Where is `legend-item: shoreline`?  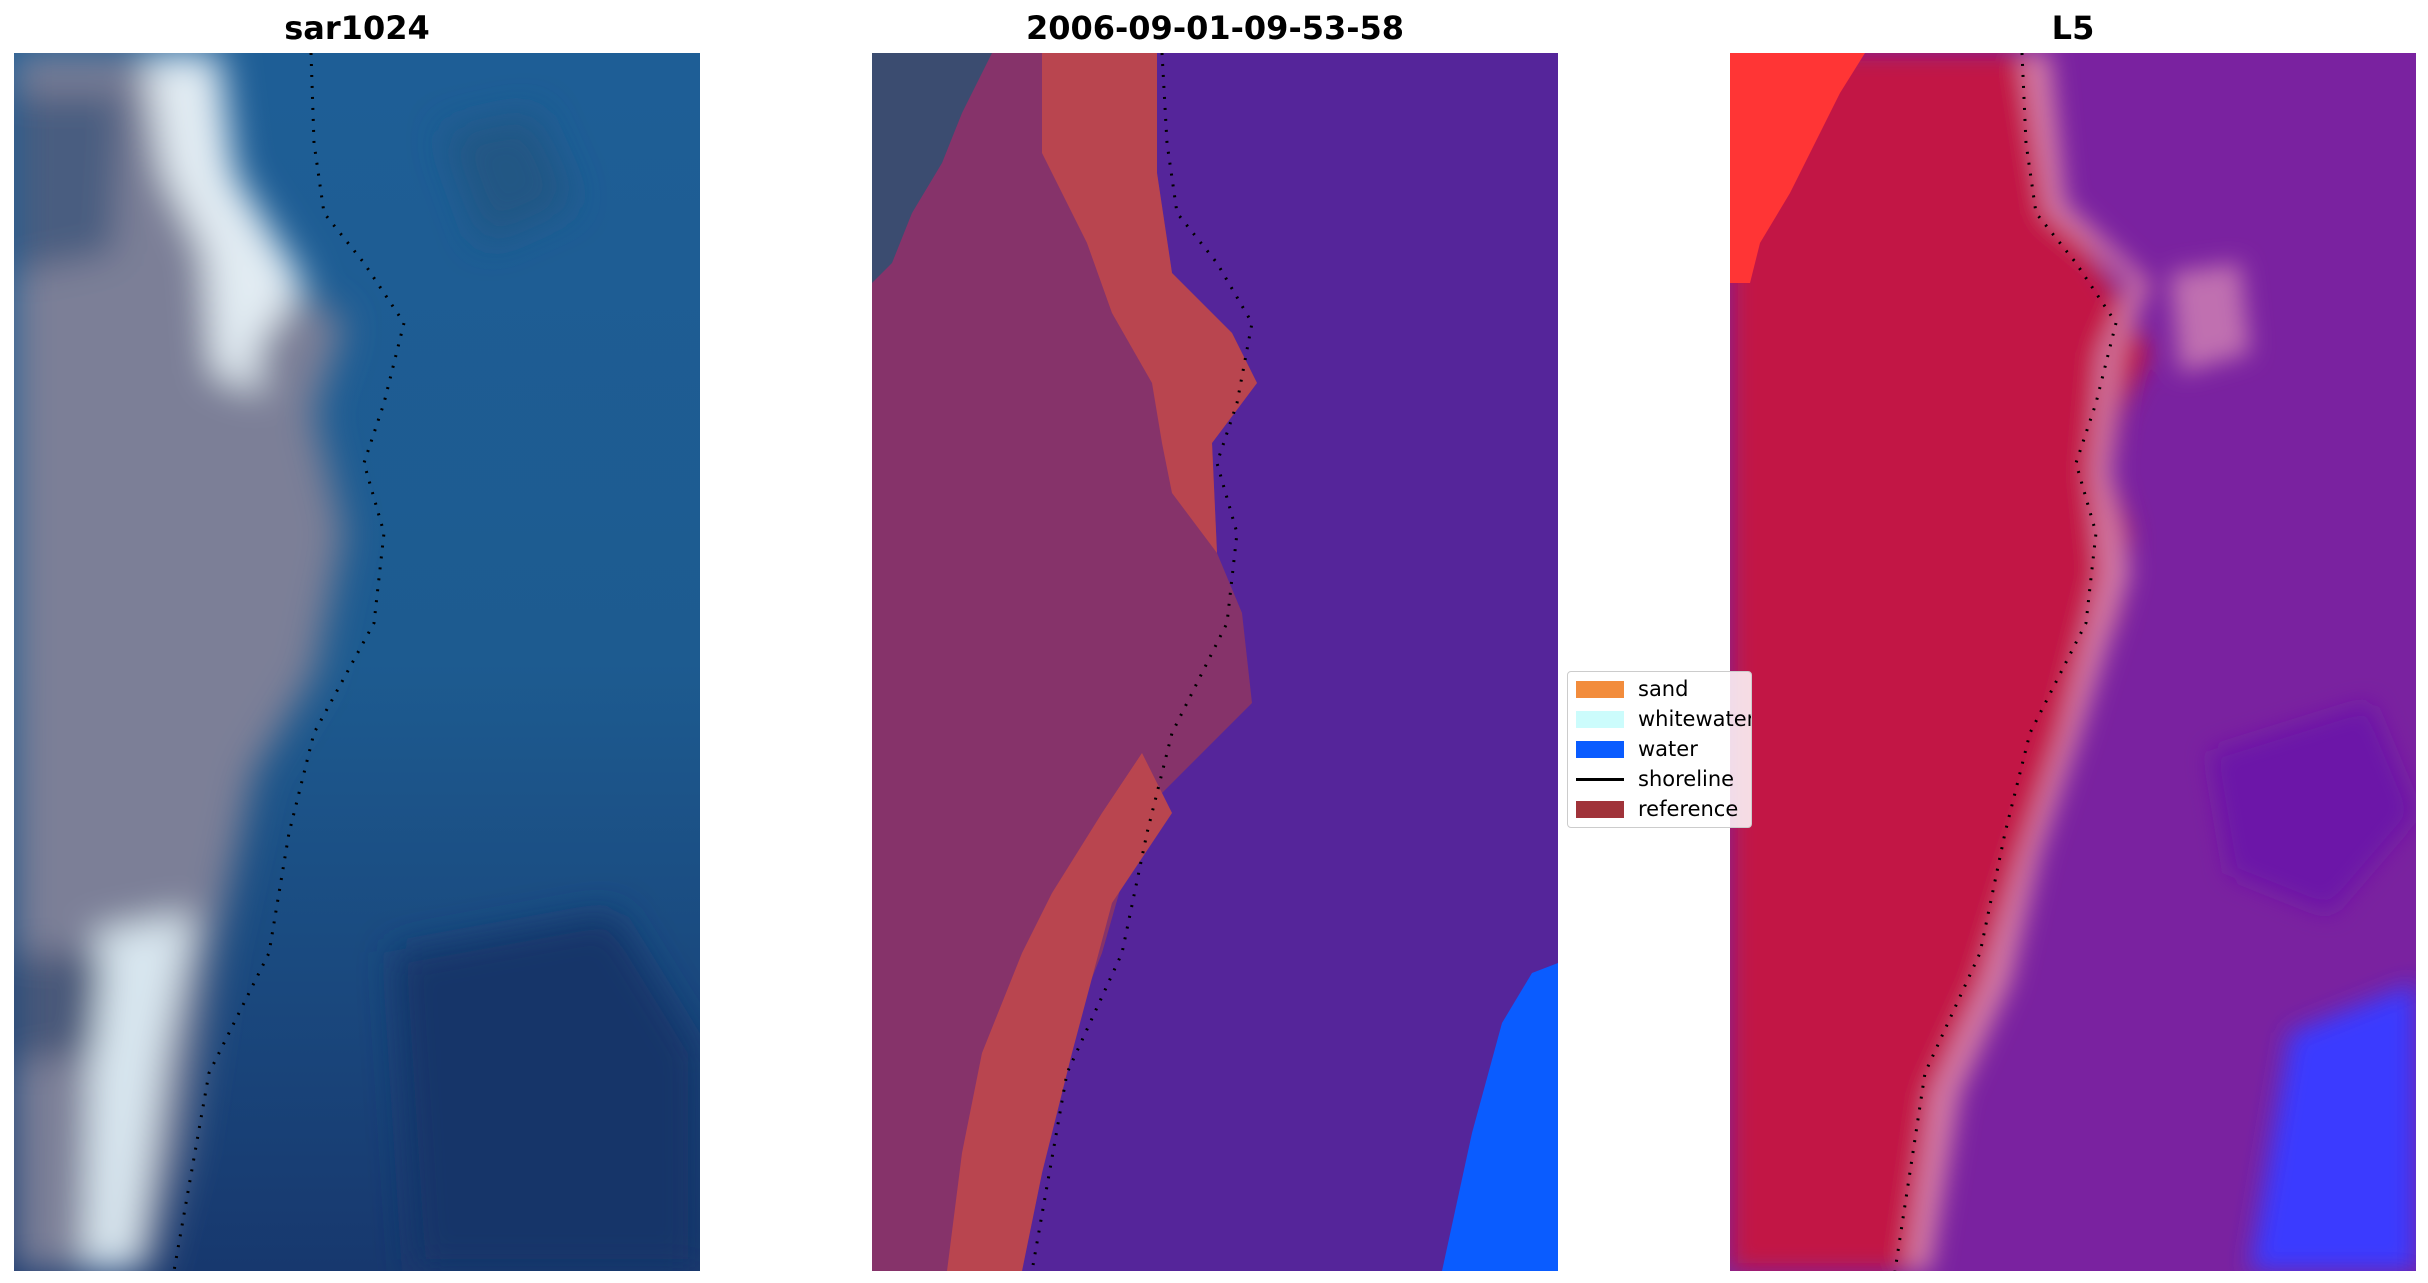
legend-item: shoreline is located at coordinates (1655, 779).